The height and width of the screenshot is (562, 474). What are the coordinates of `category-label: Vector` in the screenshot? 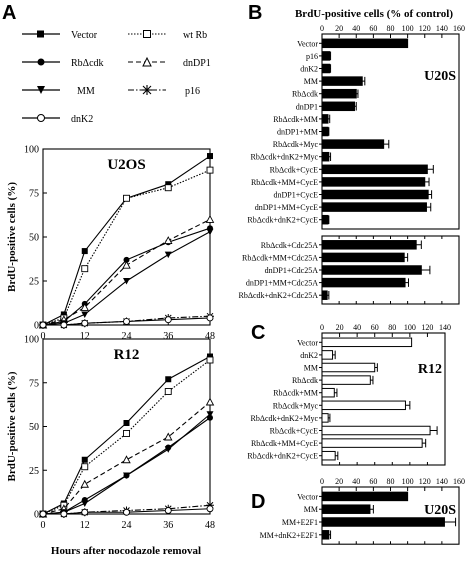 It's located at (307, 43).